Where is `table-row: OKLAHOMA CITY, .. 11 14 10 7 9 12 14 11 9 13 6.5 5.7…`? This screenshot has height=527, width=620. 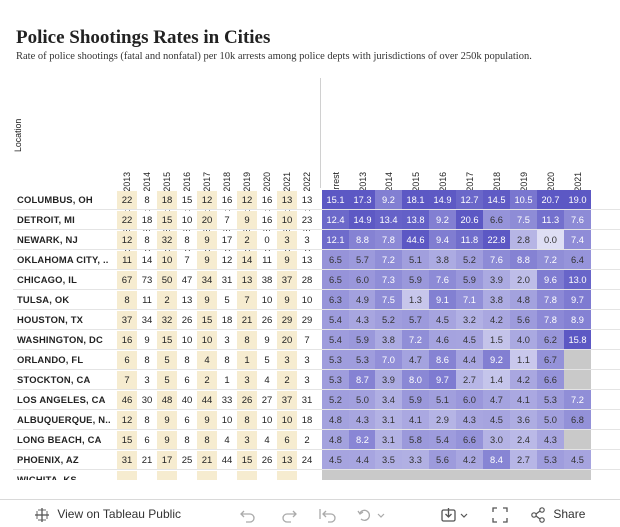 table-row: OKLAHOMA CITY, .. 11 14 10 7 9 12 14 11 9 13 6.5 5.7… is located at coordinates (310, 260).